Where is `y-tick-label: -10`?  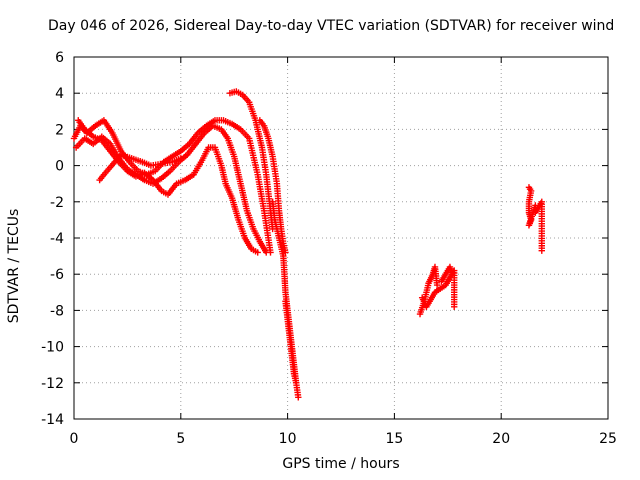
y-tick-label: -10 is located at coordinates (52, 348).